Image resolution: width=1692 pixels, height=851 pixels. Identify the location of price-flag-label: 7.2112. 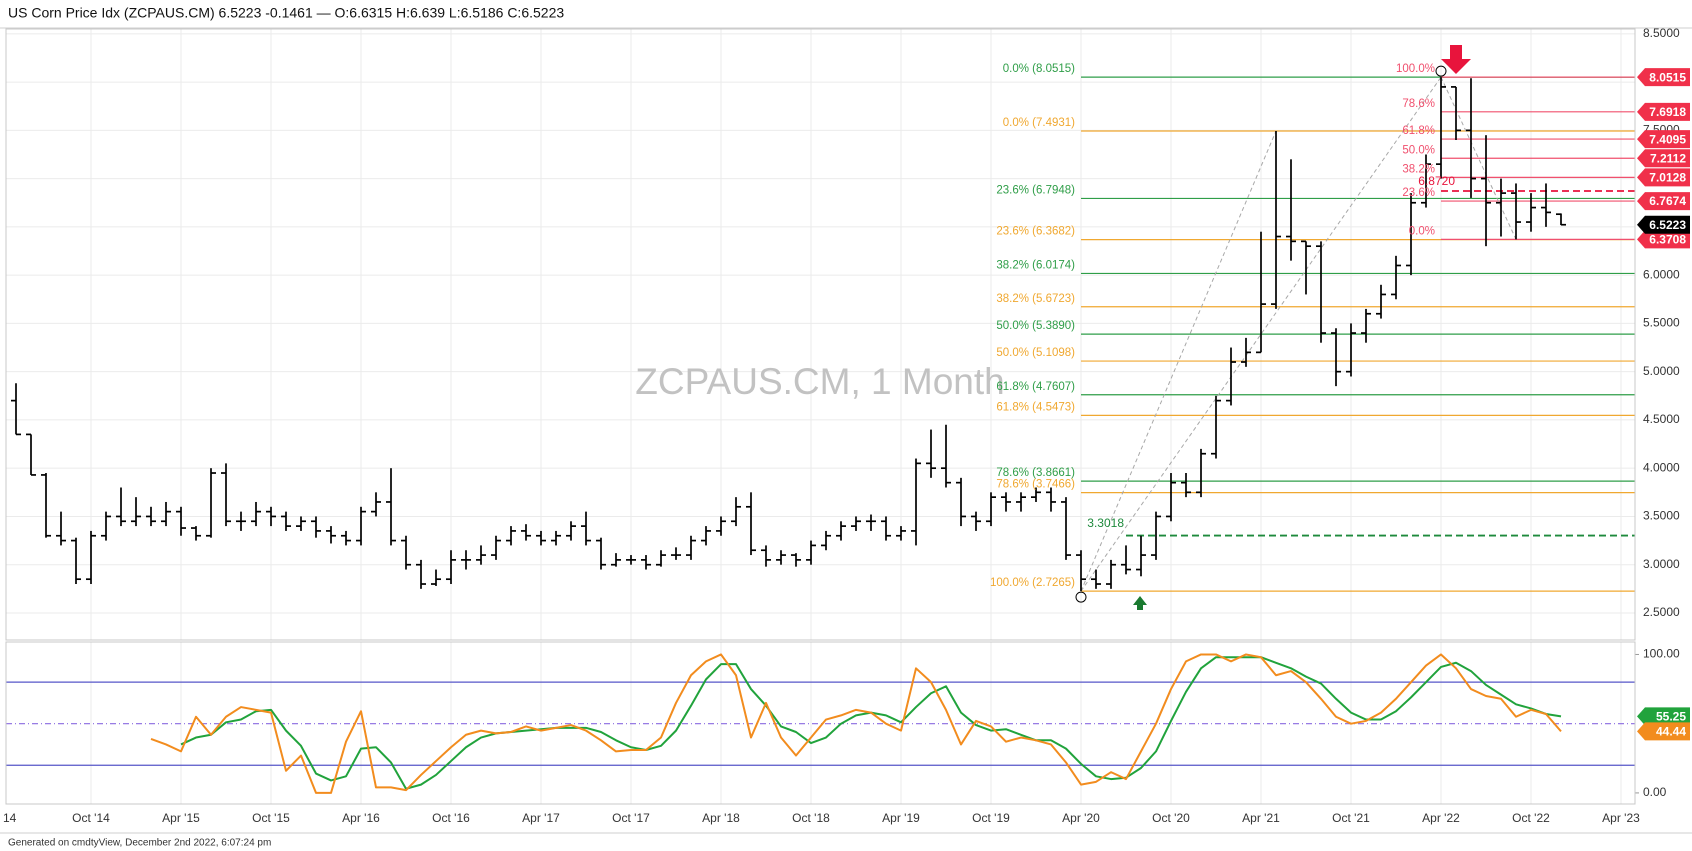
(1668, 158).